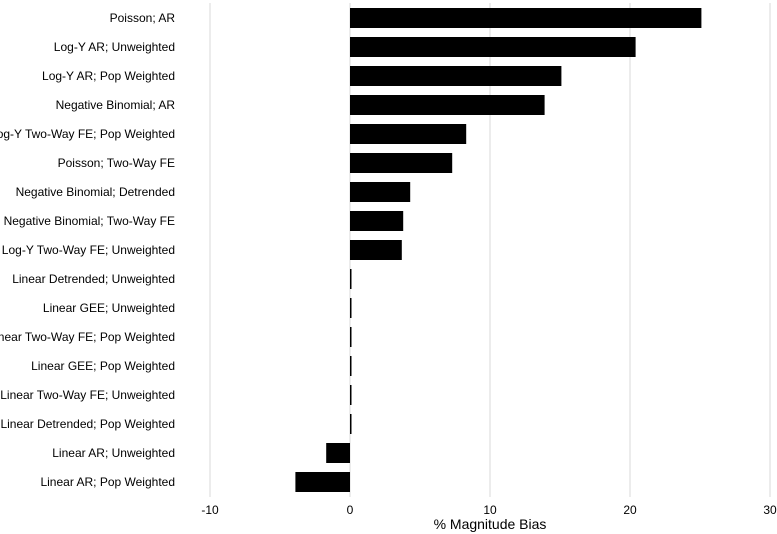 The image size is (777, 534). Describe the element at coordinates (89, 221) in the screenshot. I see `category-label: Negative Binomial; Two-Way FE` at that location.